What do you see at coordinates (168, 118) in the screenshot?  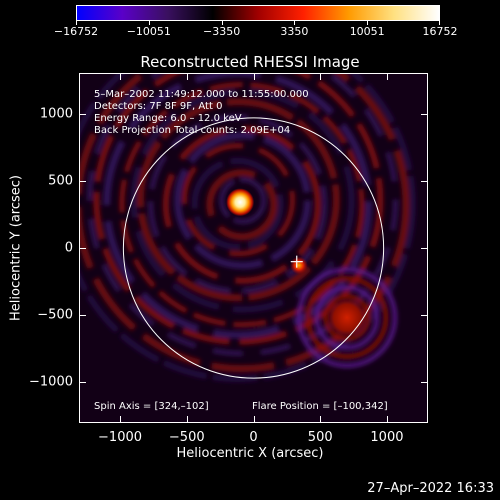 I see `energy-range-text: Energy Range: 6.0 – 12.0 keV` at bounding box center [168, 118].